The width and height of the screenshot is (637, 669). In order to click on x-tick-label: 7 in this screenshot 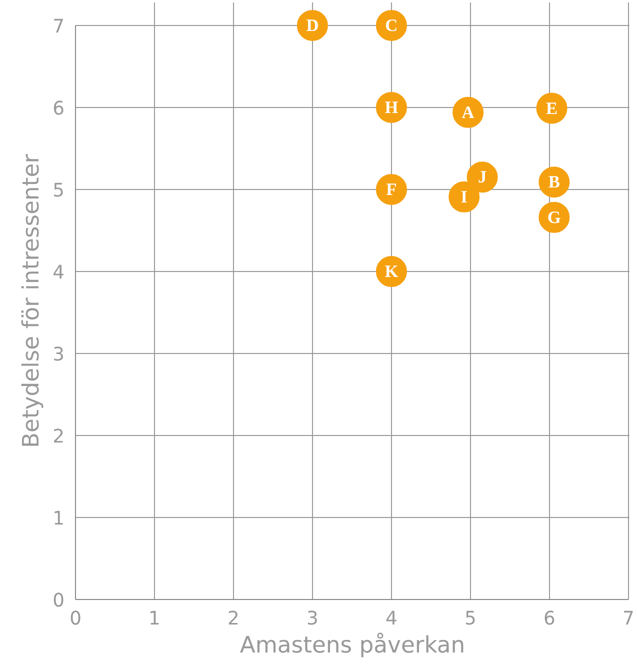, I will do `click(628, 619)`.